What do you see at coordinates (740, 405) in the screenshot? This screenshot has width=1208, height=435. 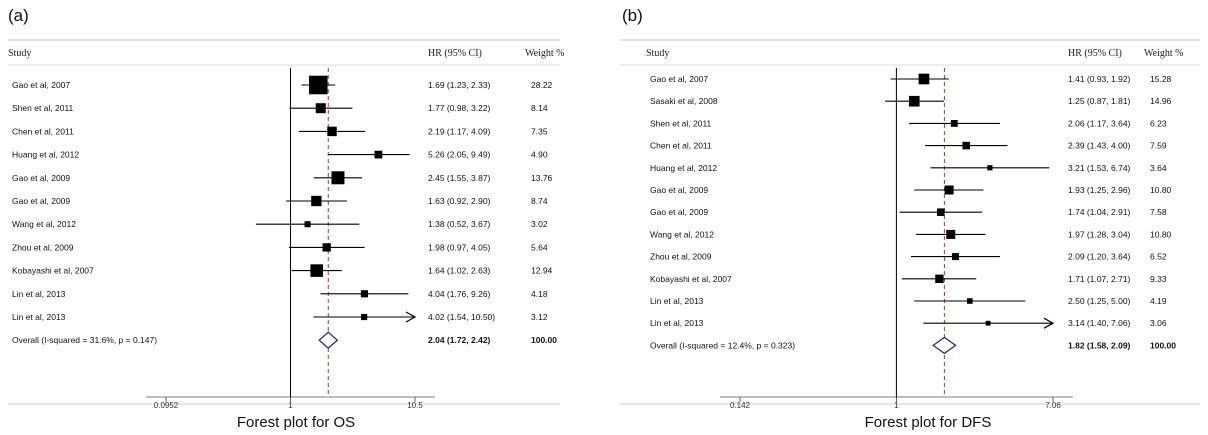 I see `x-tick-label: 0.142` at bounding box center [740, 405].